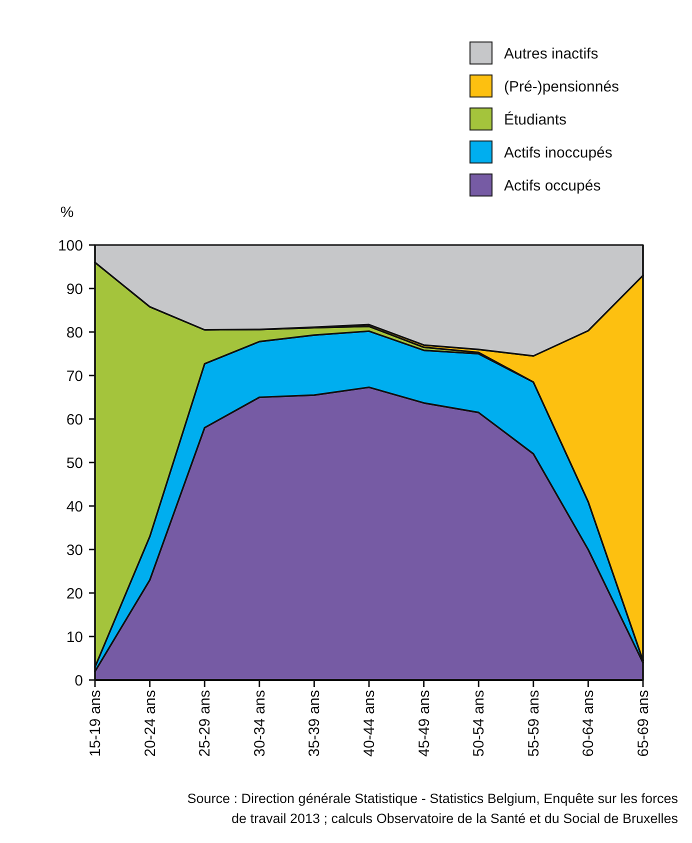 This screenshot has height=843, width=692. What do you see at coordinates (70, 245) in the screenshot?
I see `y-tick-label: 100` at bounding box center [70, 245].